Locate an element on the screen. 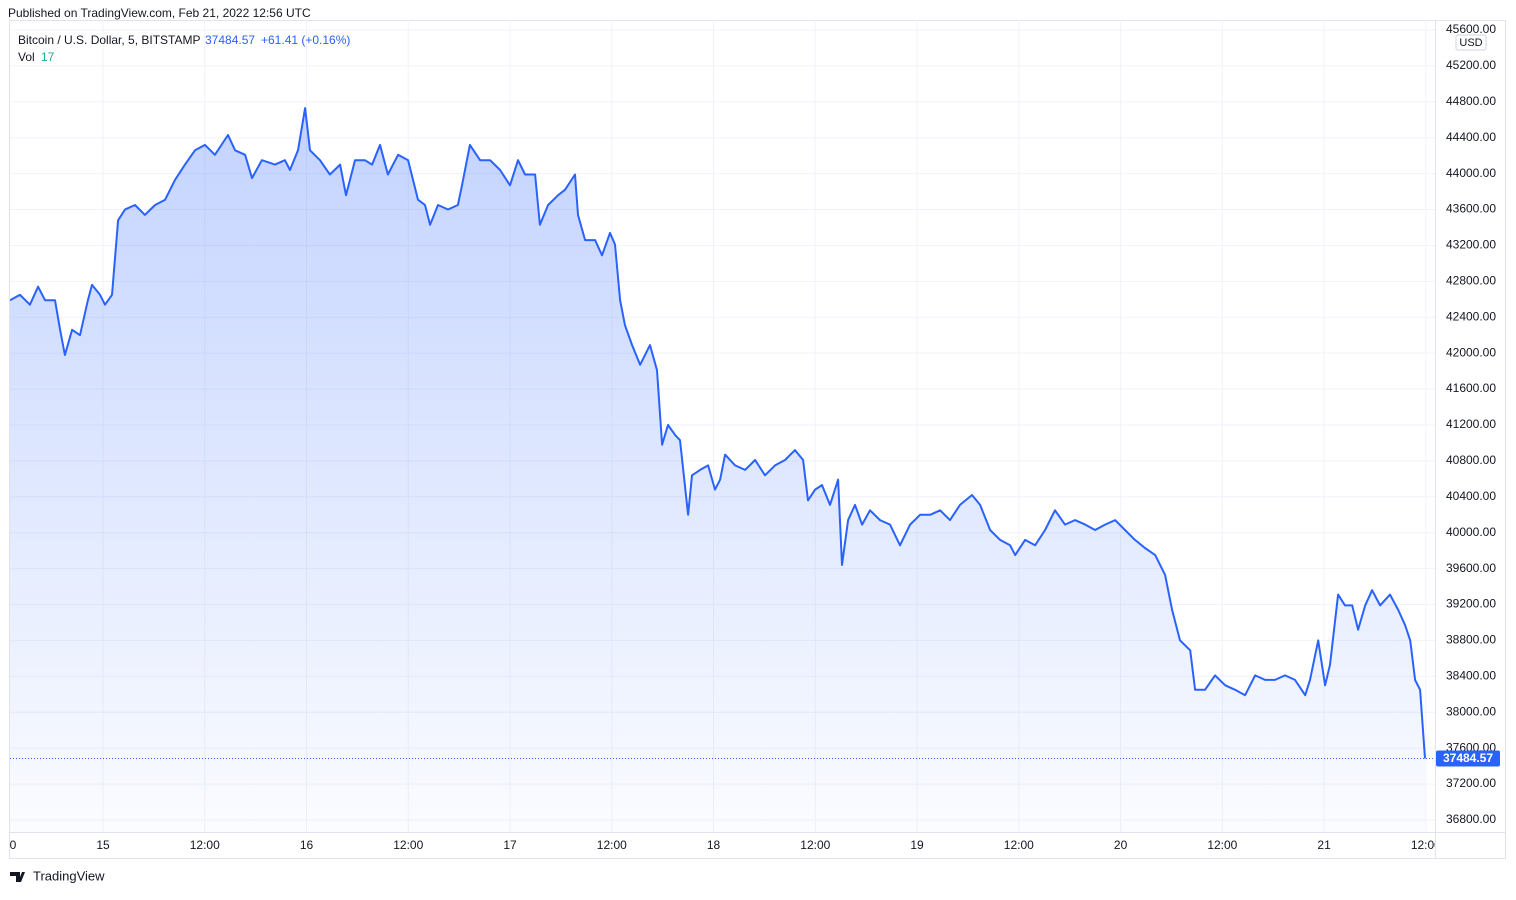 This screenshot has width=1516, height=900. y-tick-label: 44000.00 is located at coordinates (1471, 173).